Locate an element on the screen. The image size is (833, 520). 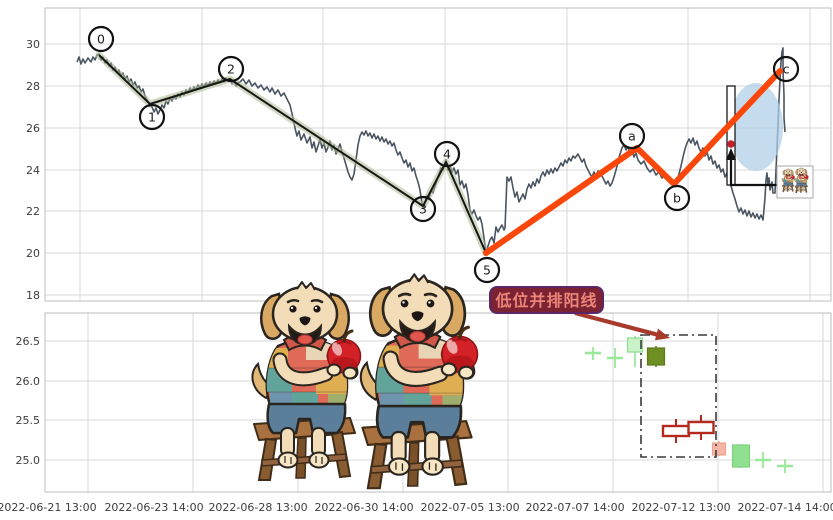
wave-marker-label: 3 is located at coordinates (423, 209).